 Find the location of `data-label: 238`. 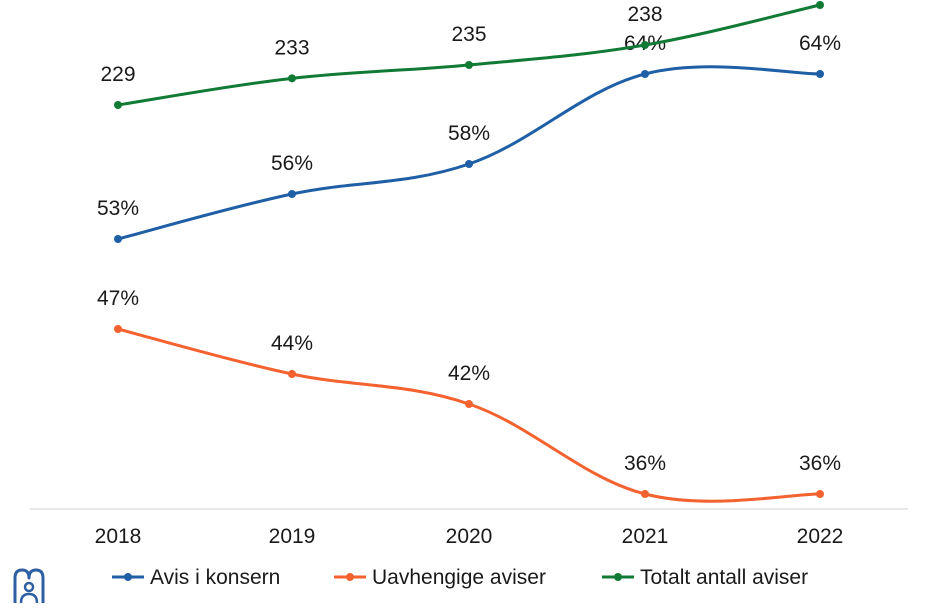

data-label: 238 is located at coordinates (644, 14).